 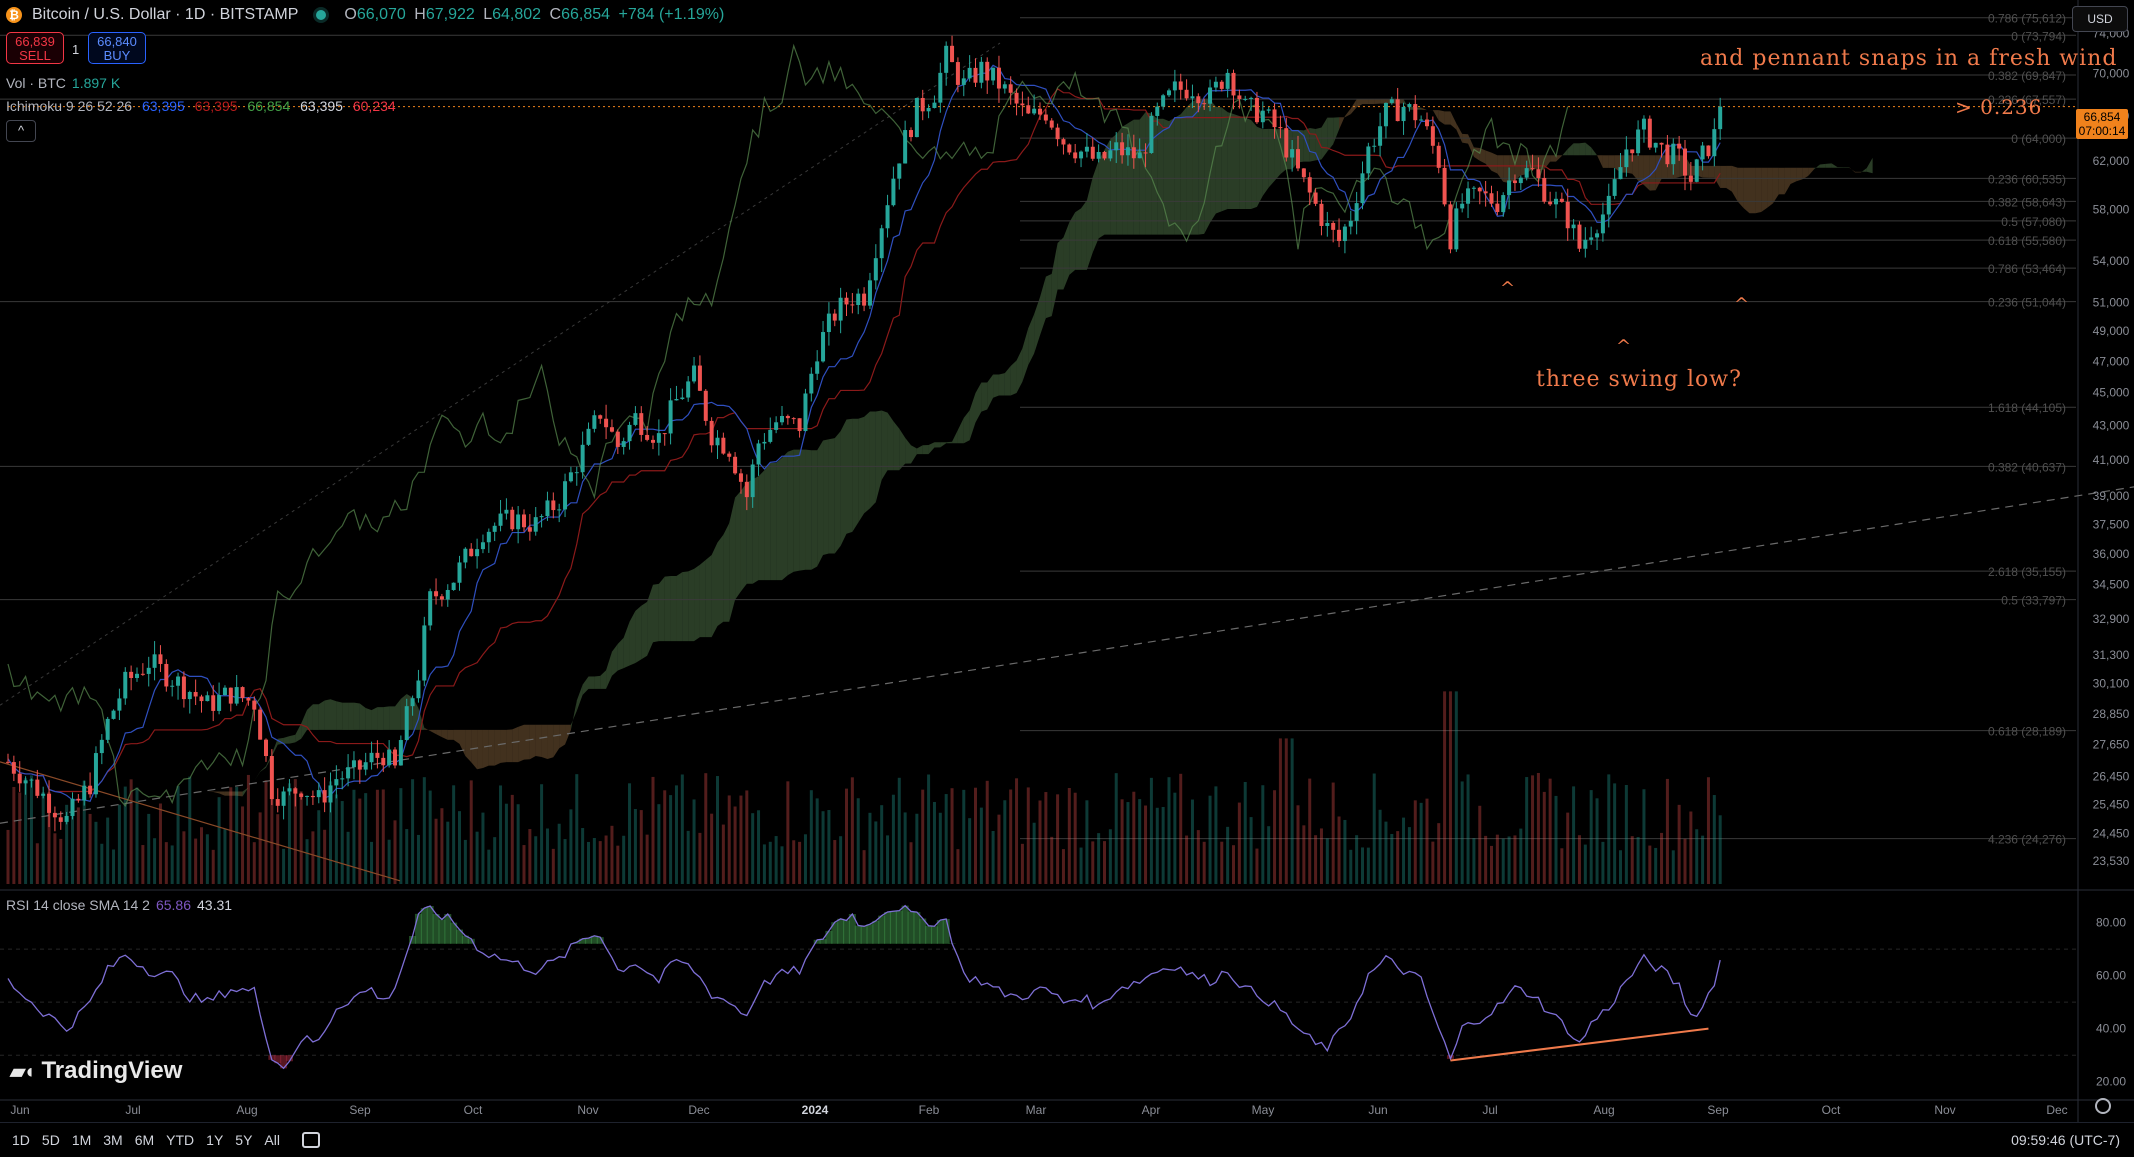 I want to click on bitcoin-icon: ₿, so click(x=14, y=15).